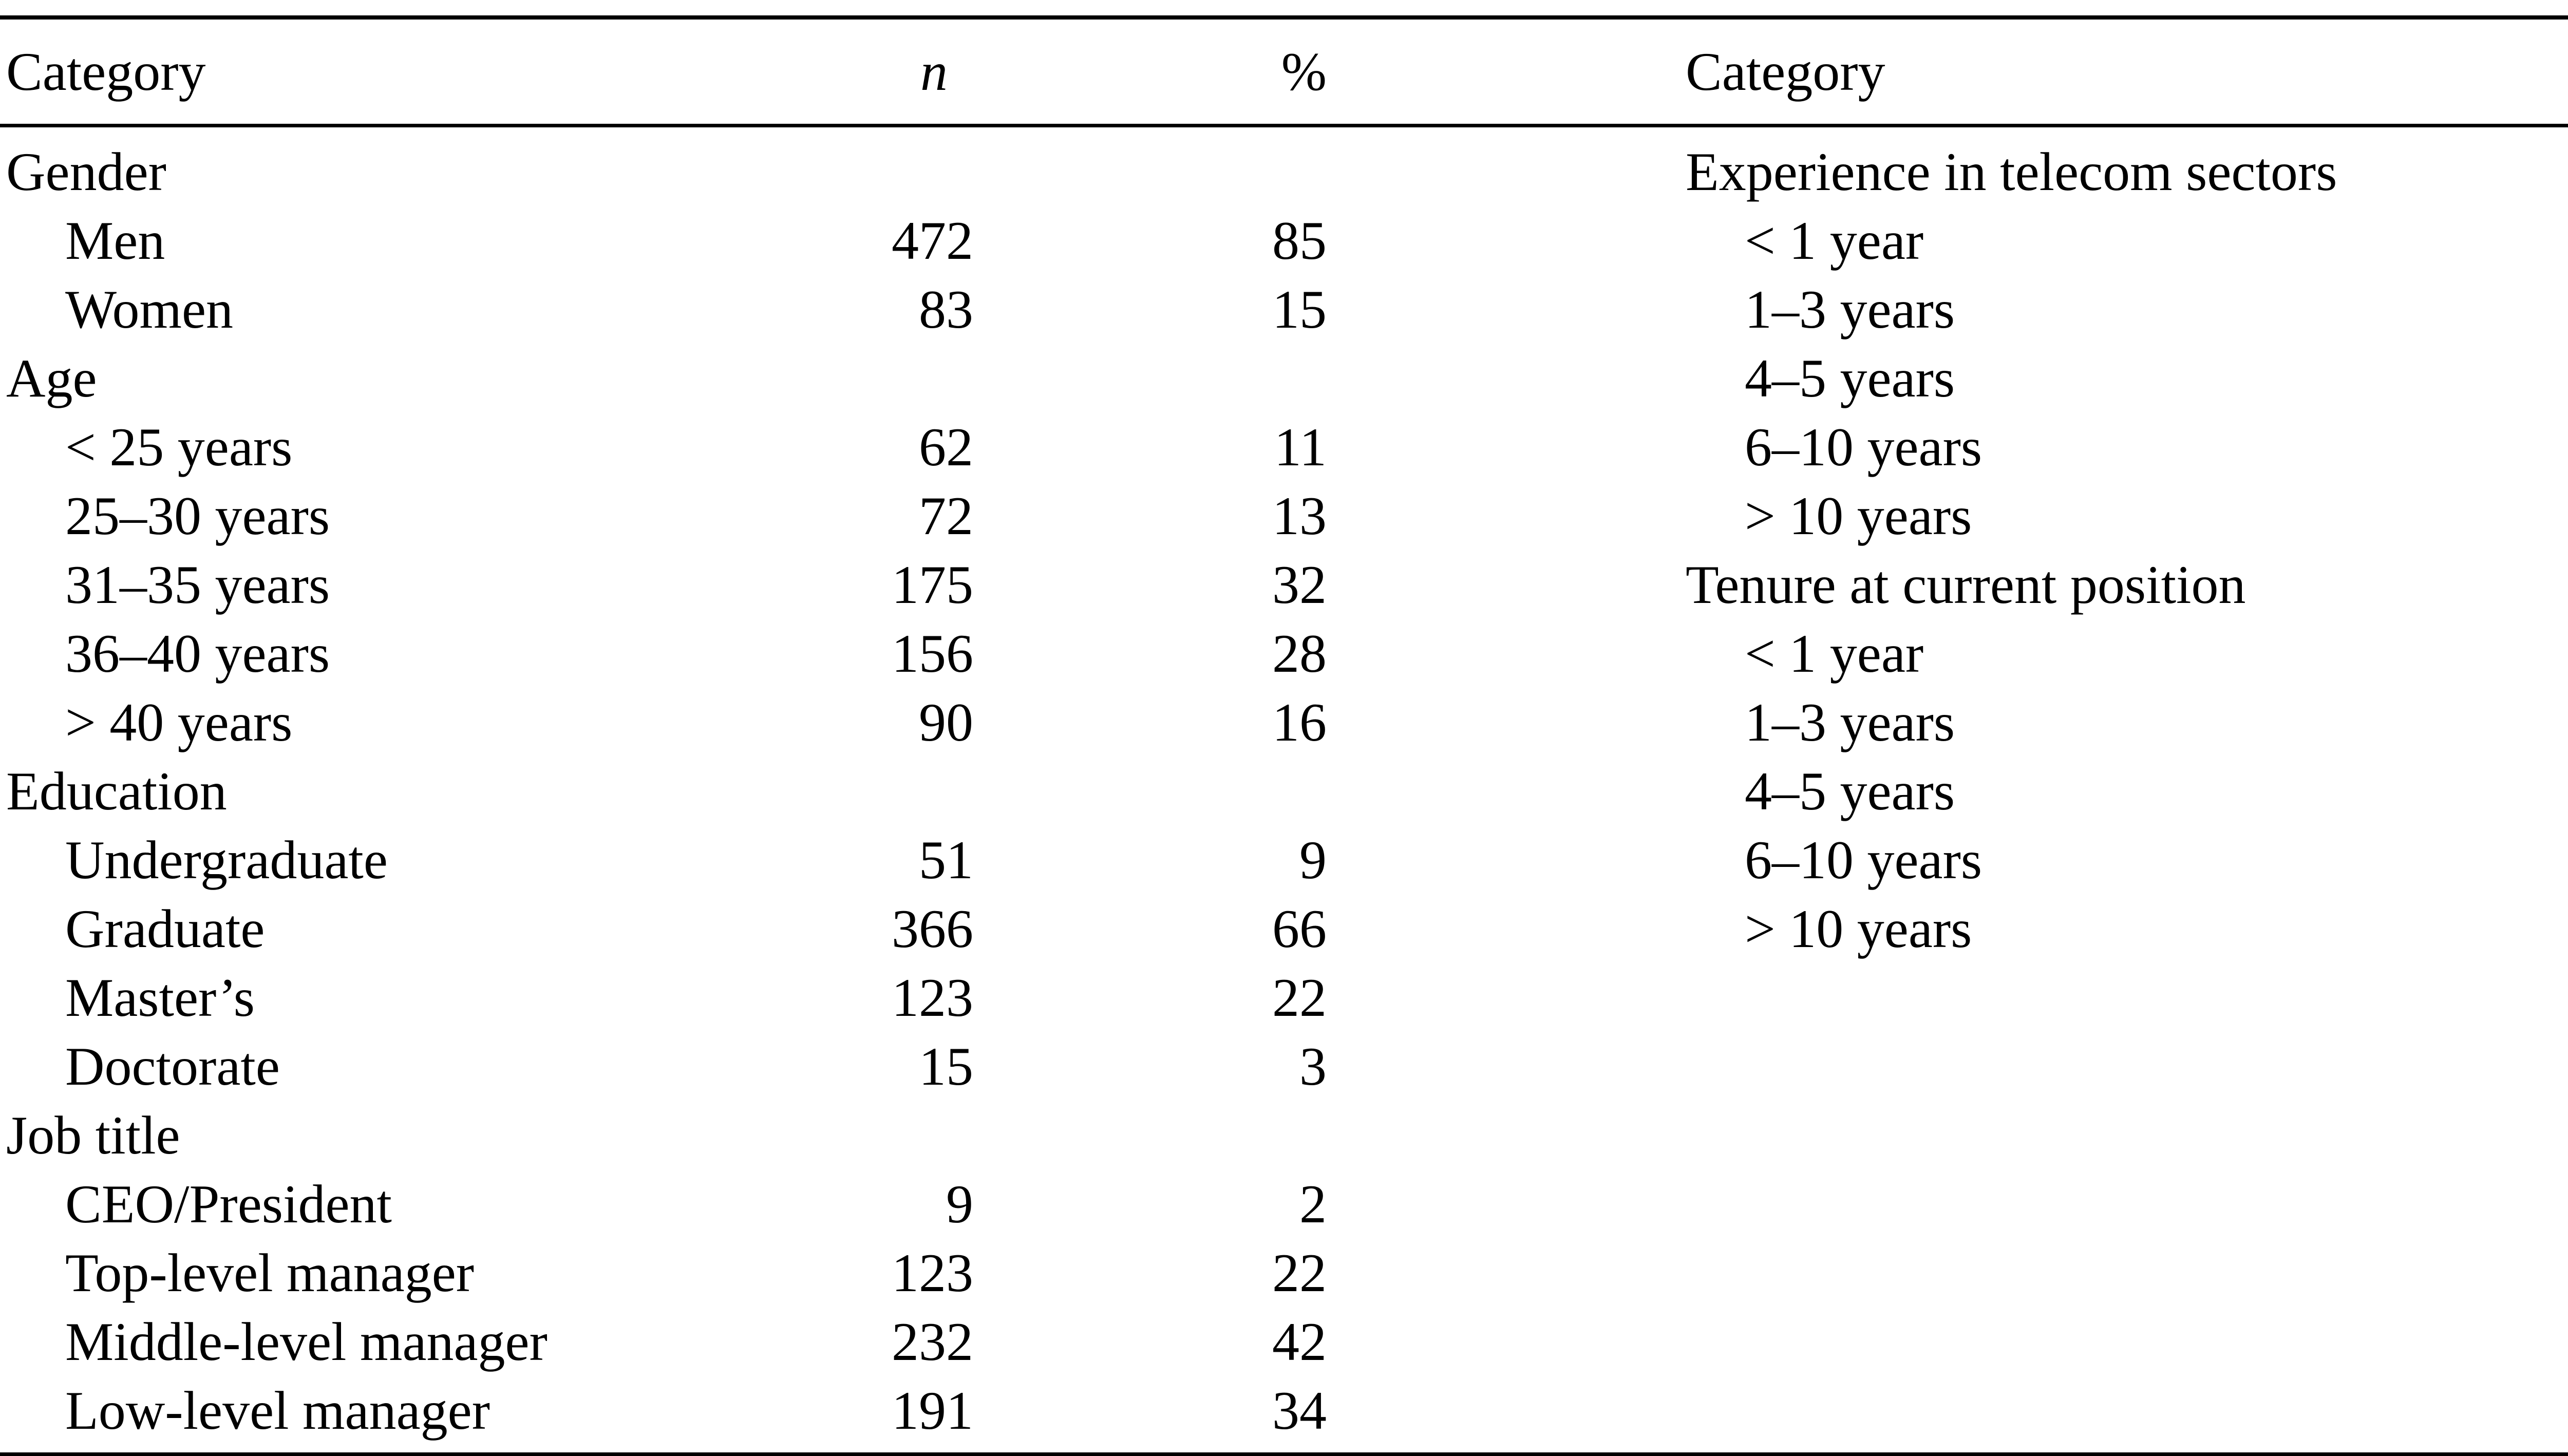 This screenshot has height=1456, width=2568. I want to click on table-row: 25–30 years 72 13, so click(666, 516).